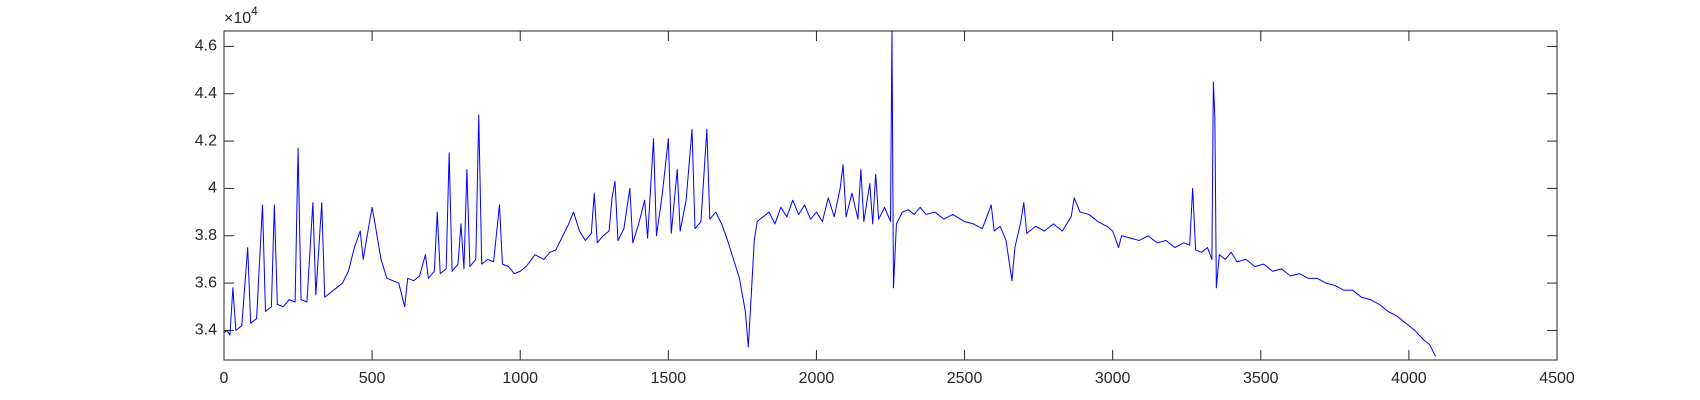 This screenshot has height=400, width=1700. Describe the element at coordinates (206, 330) in the screenshot. I see `y-tick-label: 3.4` at that location.